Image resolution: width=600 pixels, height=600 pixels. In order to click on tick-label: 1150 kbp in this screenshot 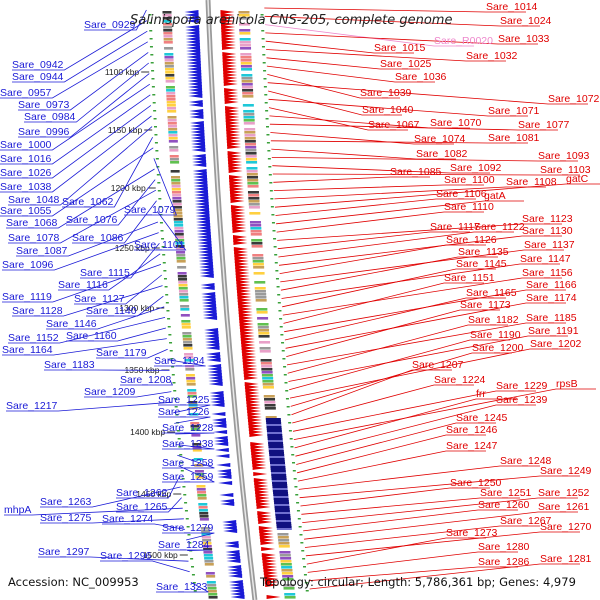, I will do `click(125, 130)`.